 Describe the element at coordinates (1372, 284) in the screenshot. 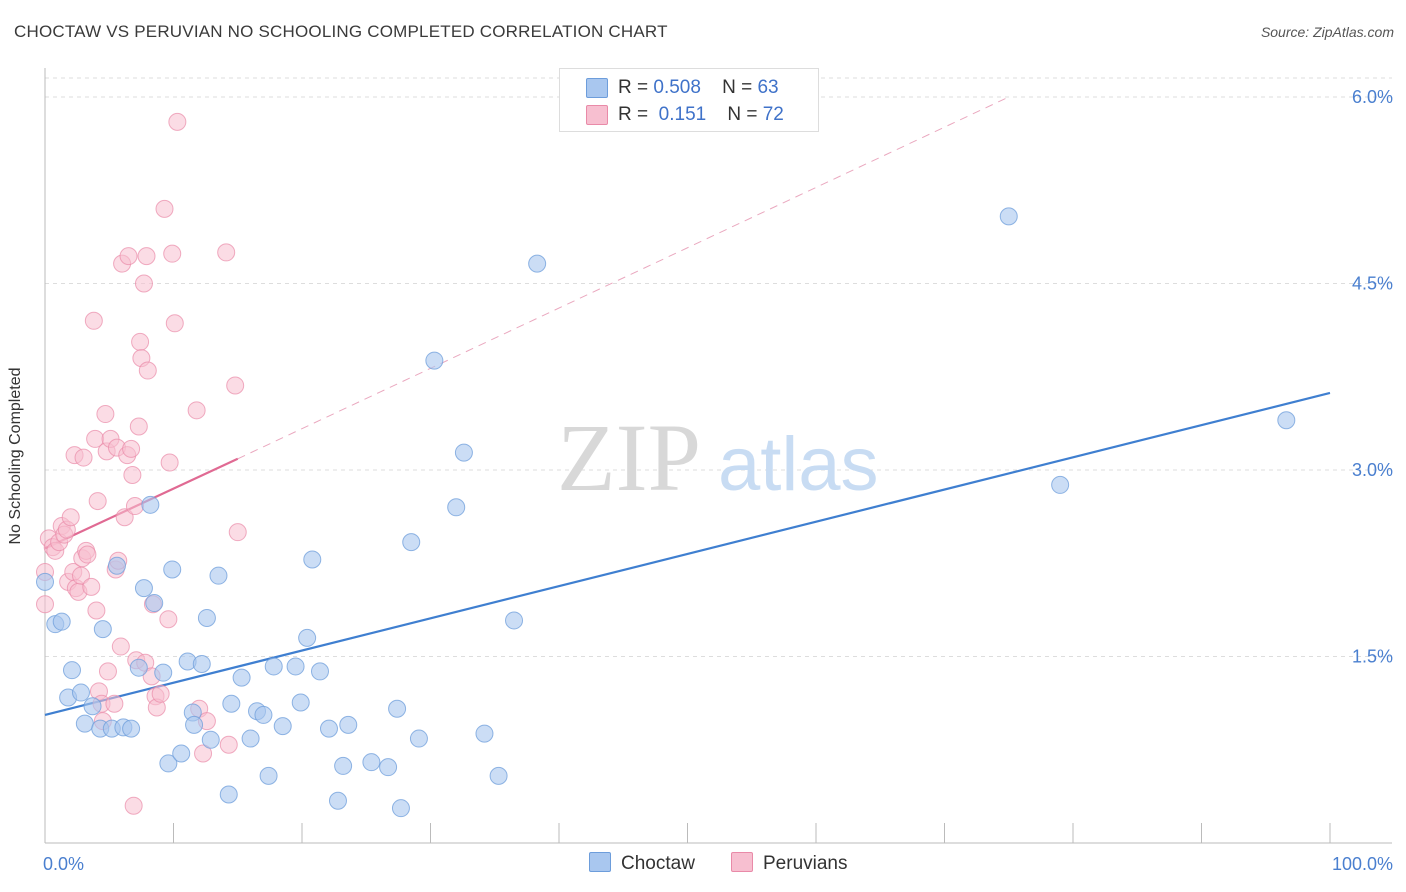

I see `y-tick-label: 4.5%` at that location.